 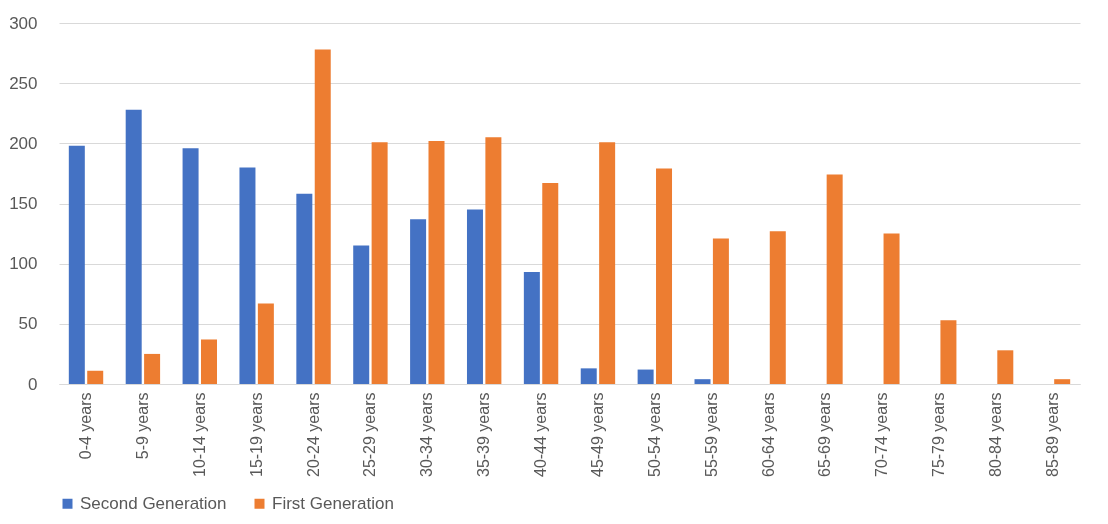 I want to click on x-tick-label: 20-24 years, so click(x=313, y=434).